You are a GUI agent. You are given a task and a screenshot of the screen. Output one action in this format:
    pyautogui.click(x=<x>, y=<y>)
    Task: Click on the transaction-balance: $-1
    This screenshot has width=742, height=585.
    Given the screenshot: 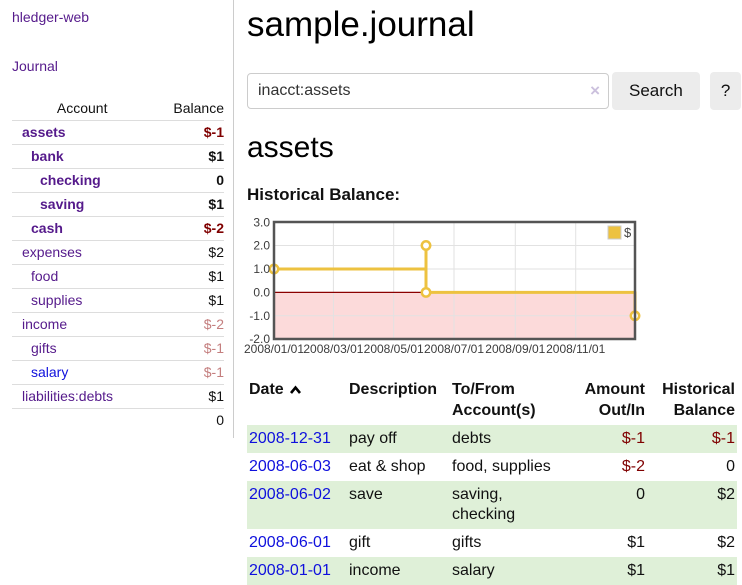 What is the action you would take?
    pyautogui.click(x=692, y=439)
    